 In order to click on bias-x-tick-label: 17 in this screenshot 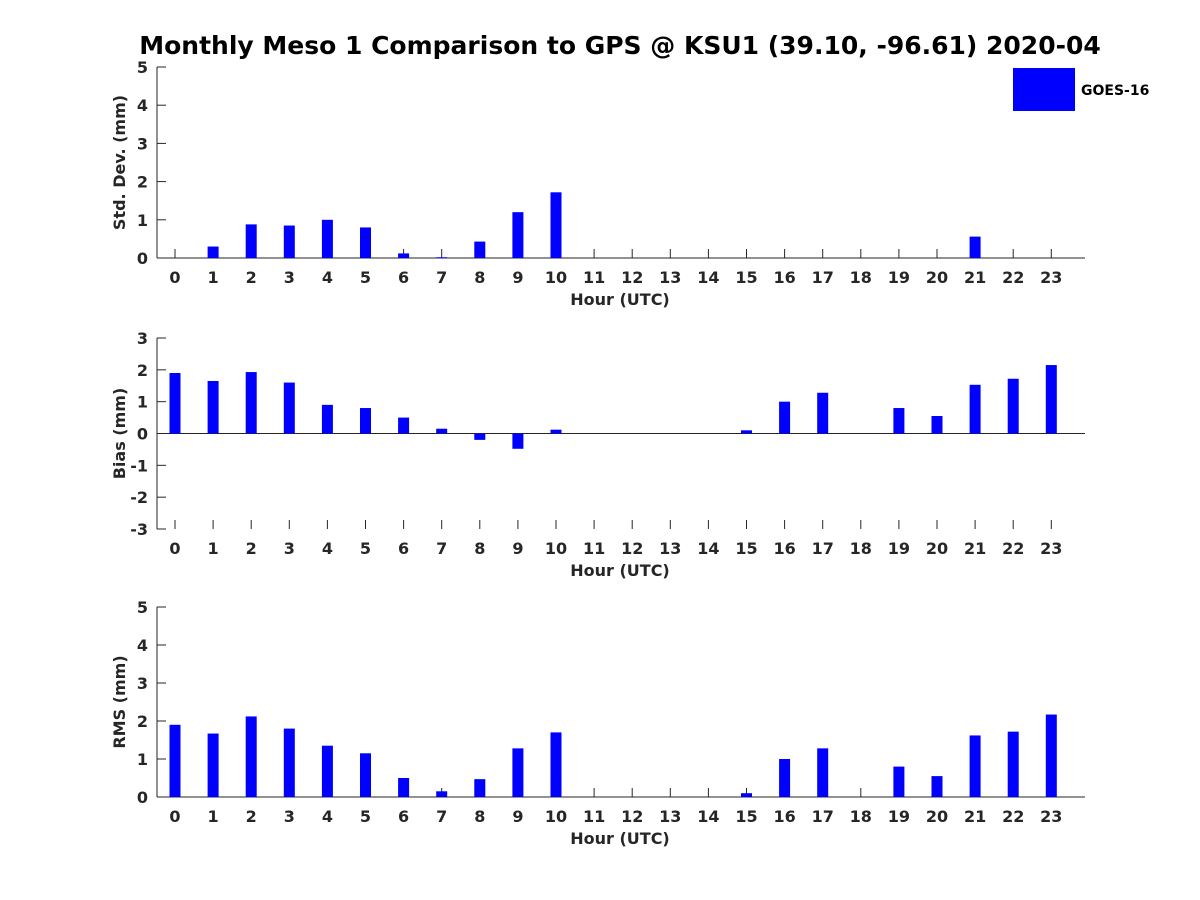, I will do `click(823, 548)`.